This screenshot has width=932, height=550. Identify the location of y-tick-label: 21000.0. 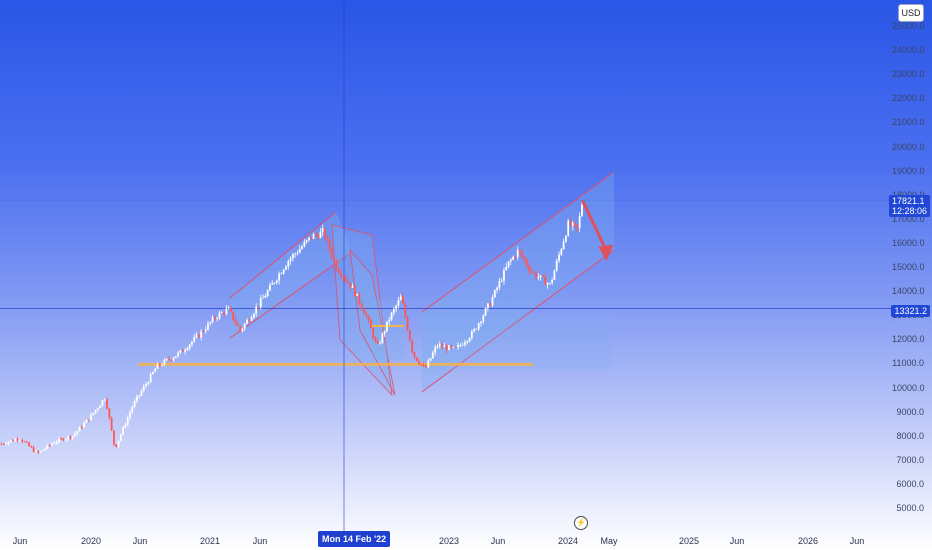
(908, 122).